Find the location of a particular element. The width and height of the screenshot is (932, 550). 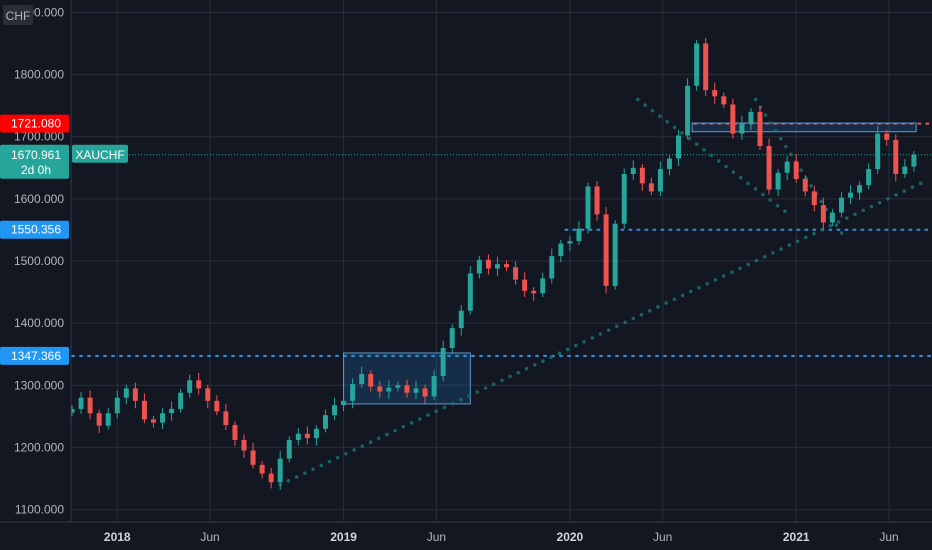

price-axis-panel is located at coordinates (35, 261).